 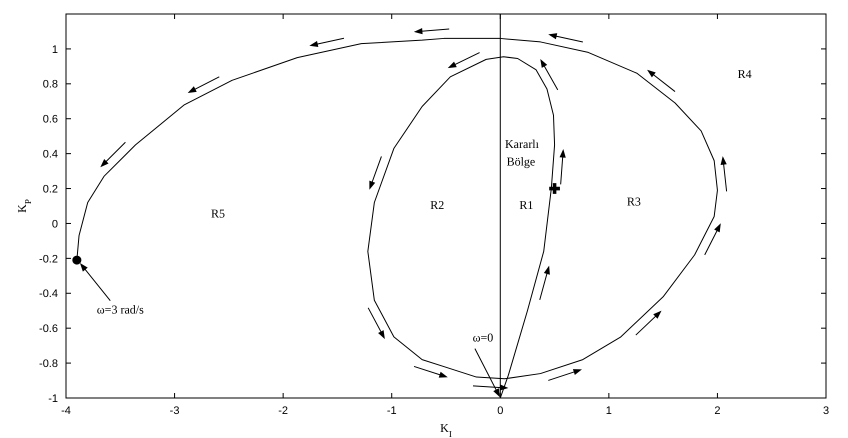 What do you see at coordinates (500, 410) in the screenshot?
I see `x-tick-label: 0` at bounding box center [500, 410].